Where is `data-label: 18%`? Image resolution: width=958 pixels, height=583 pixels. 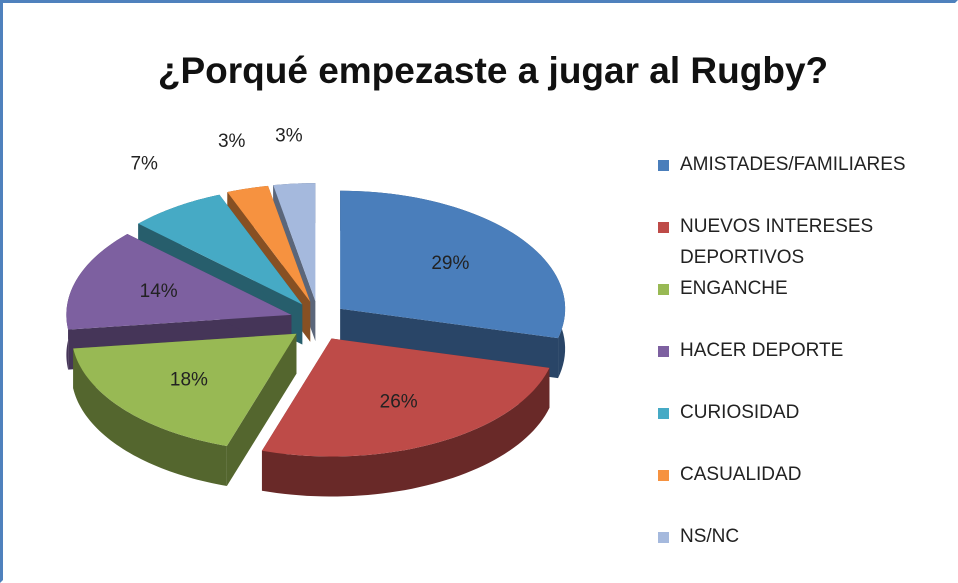 data-label: 18% is located at coordinates (189, 379).